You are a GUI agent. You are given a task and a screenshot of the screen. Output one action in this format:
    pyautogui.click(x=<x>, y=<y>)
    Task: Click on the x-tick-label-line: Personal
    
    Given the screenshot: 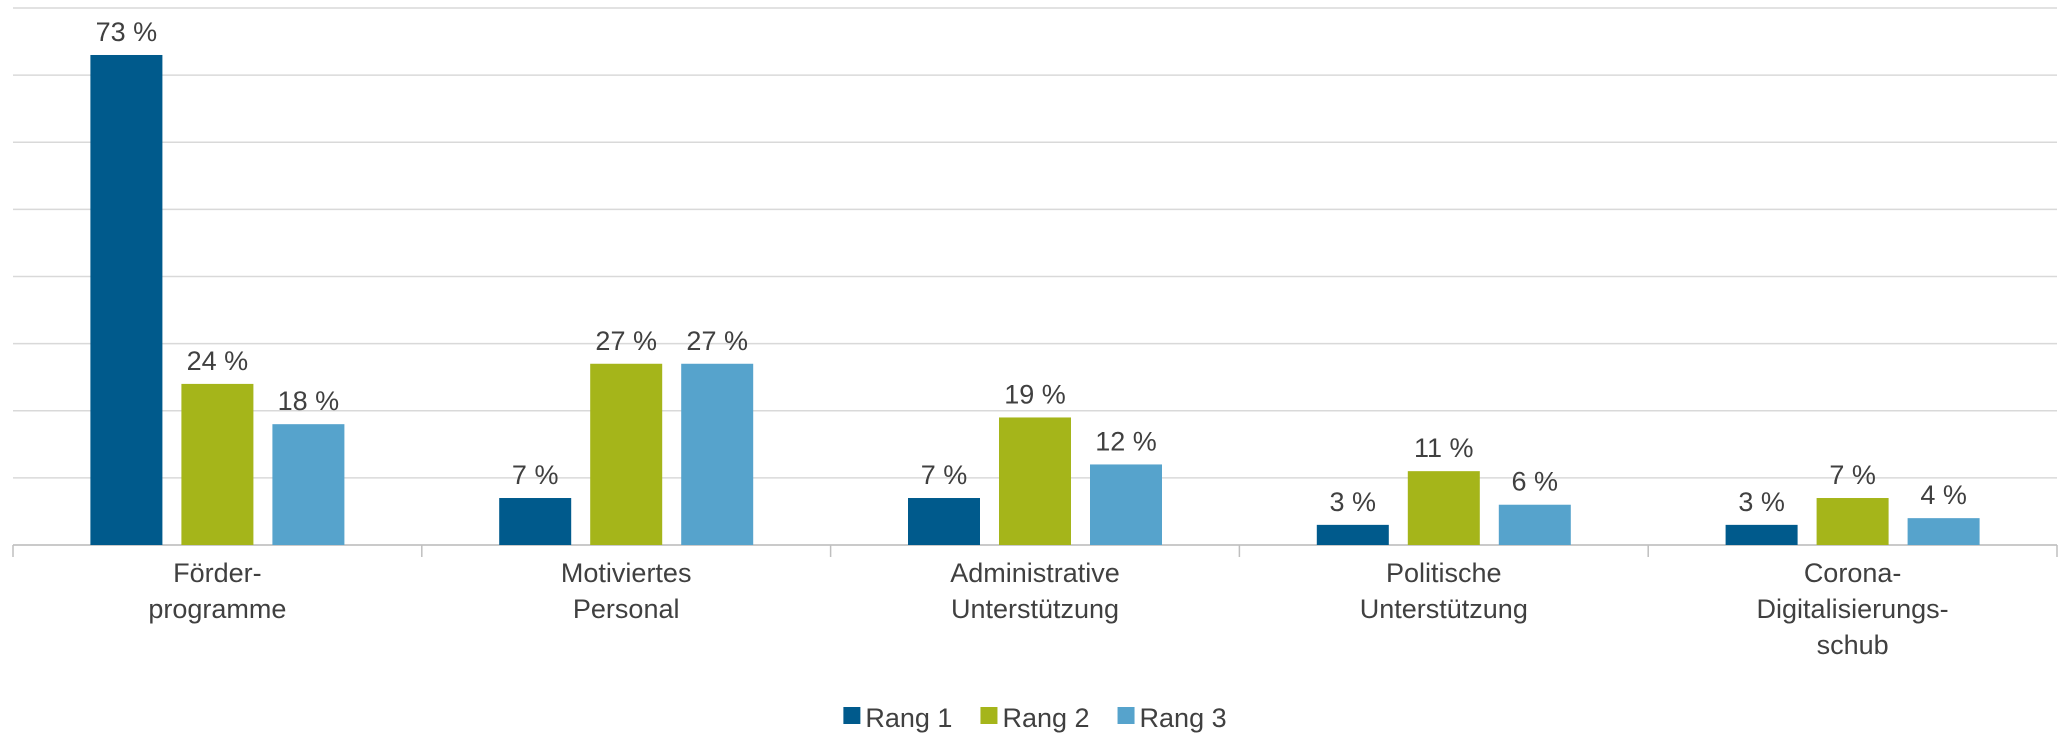 What is the action you would take?
    pyautogui.click(x=626, y=609)
    